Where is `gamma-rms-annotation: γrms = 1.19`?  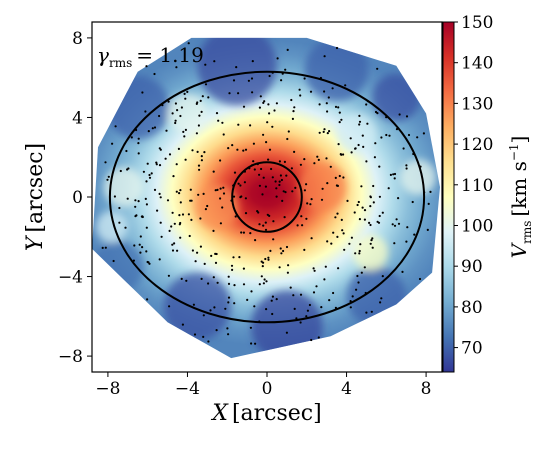
gamma-rms-annotation: γrms = 1.19 is located at coordinates (150, 56).